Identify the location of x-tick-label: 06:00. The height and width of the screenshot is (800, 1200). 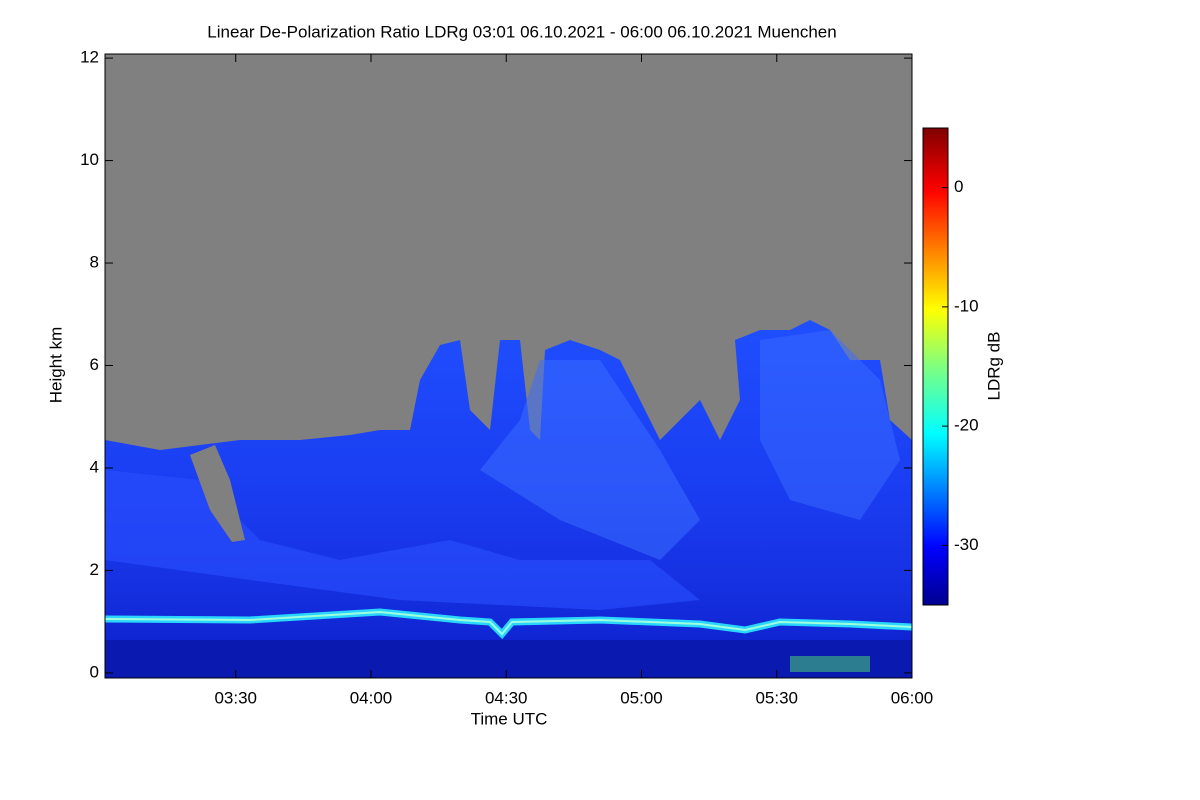
(912, 697).